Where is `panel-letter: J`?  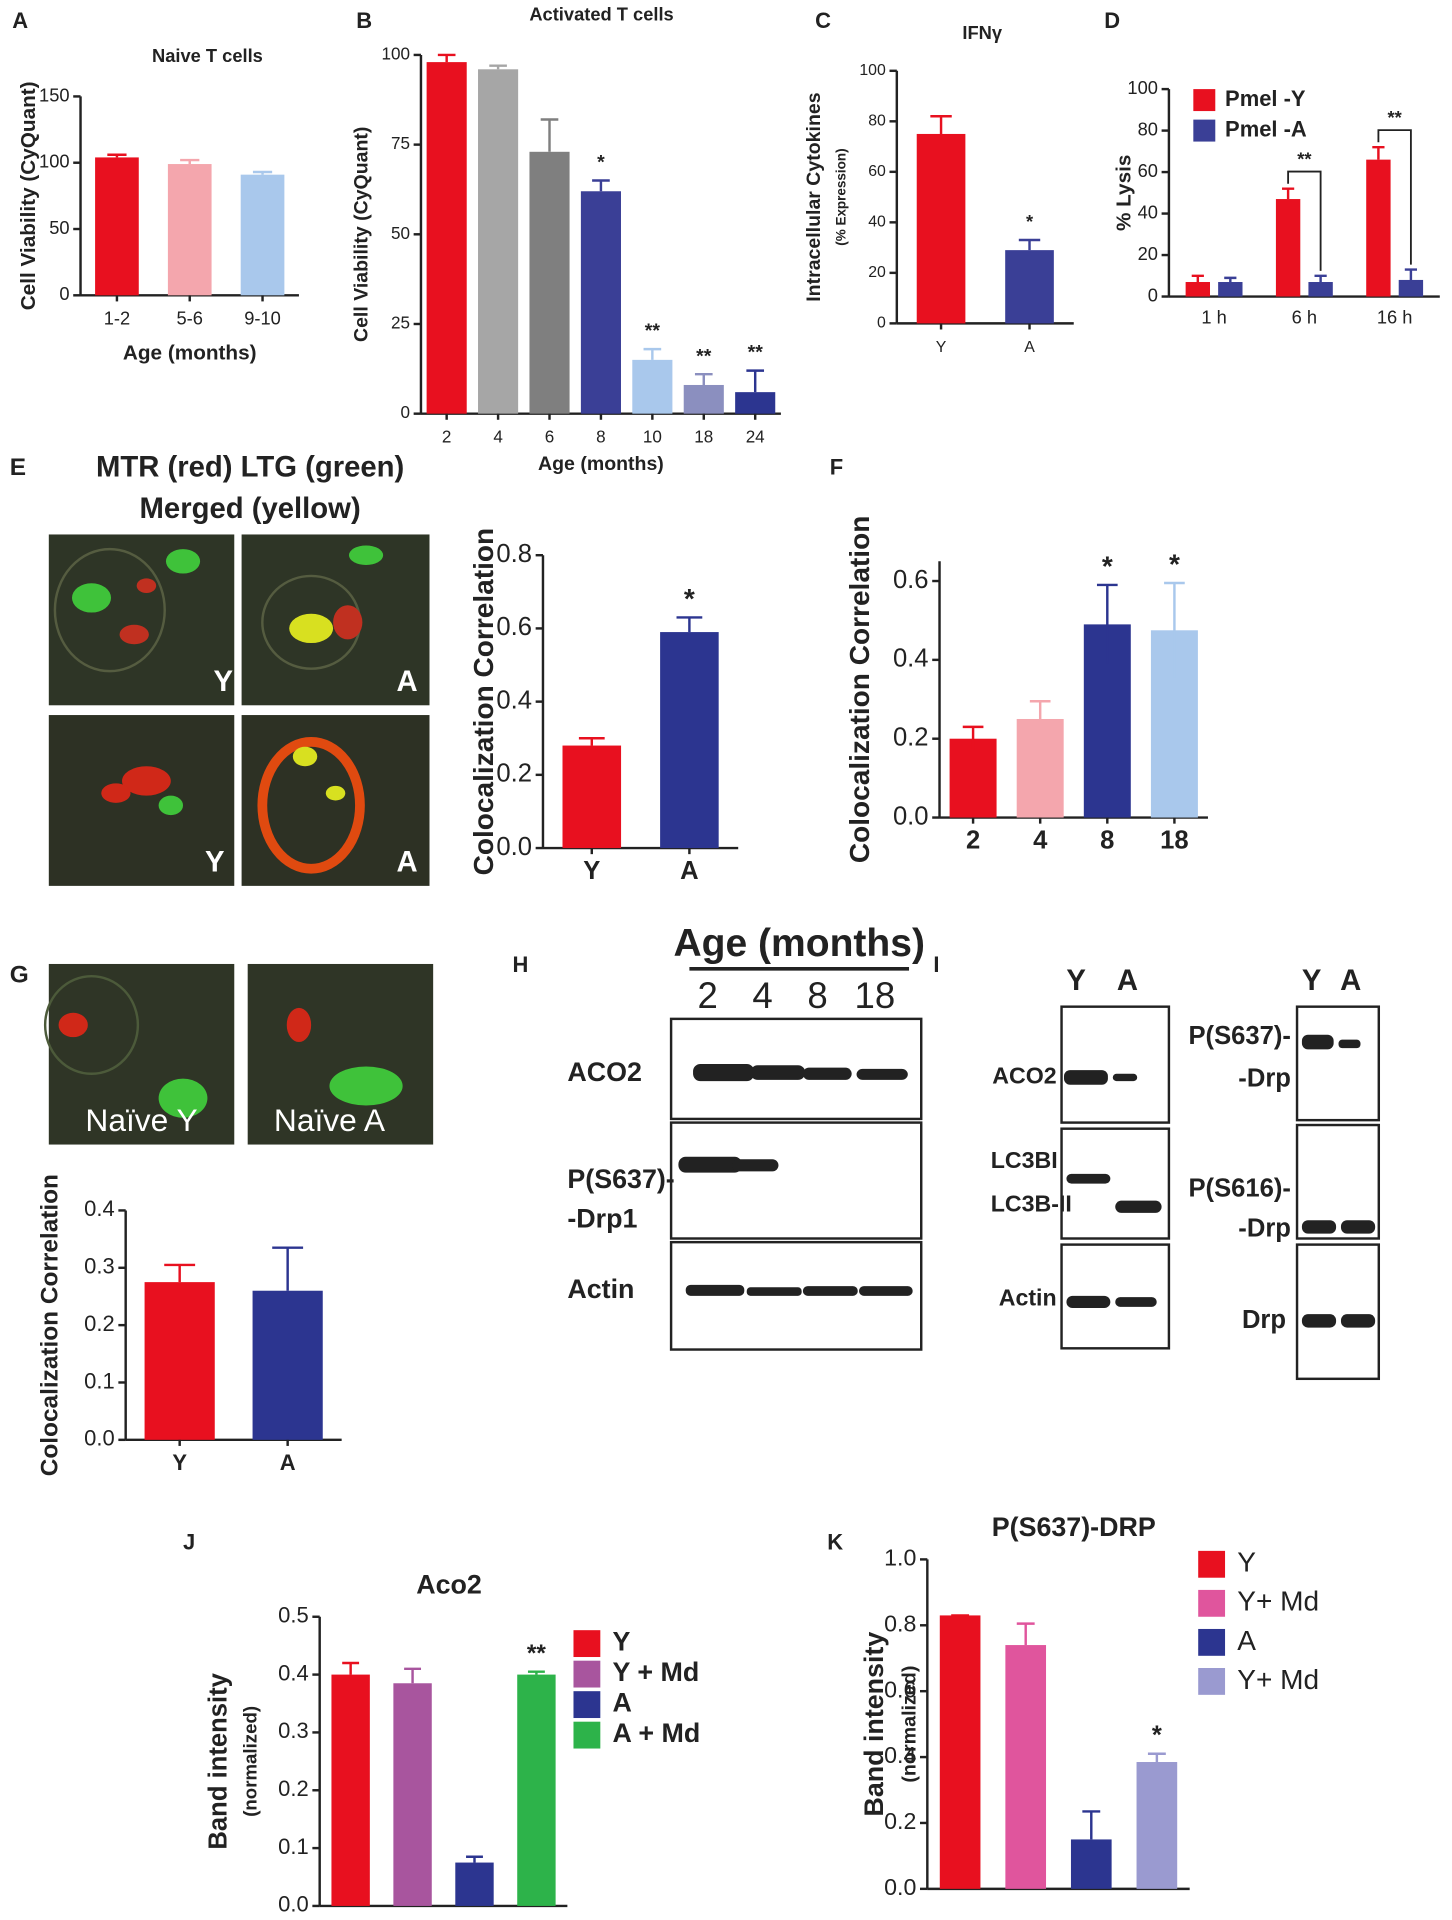
panel-letter: J is located at coordinates (189, 1541).